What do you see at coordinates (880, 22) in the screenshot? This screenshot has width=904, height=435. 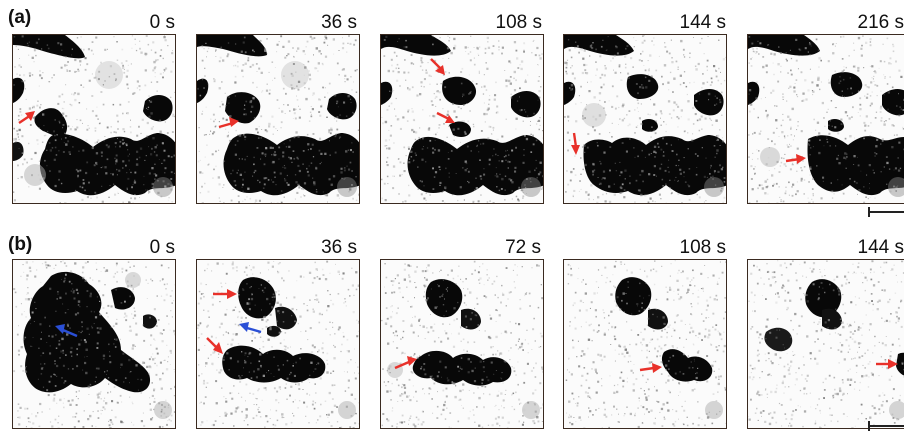 I see `time-label-a-5: 216 s` at bounding box center [880, 22].